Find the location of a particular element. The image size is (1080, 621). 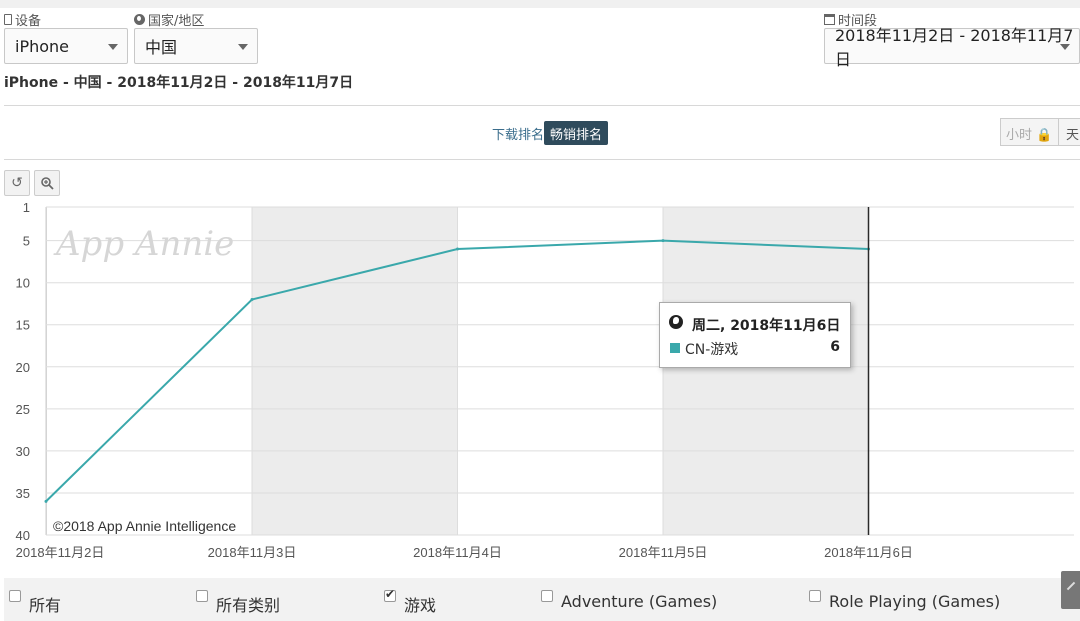

y-tick-label: 5 is located at coordinates (26, 241).